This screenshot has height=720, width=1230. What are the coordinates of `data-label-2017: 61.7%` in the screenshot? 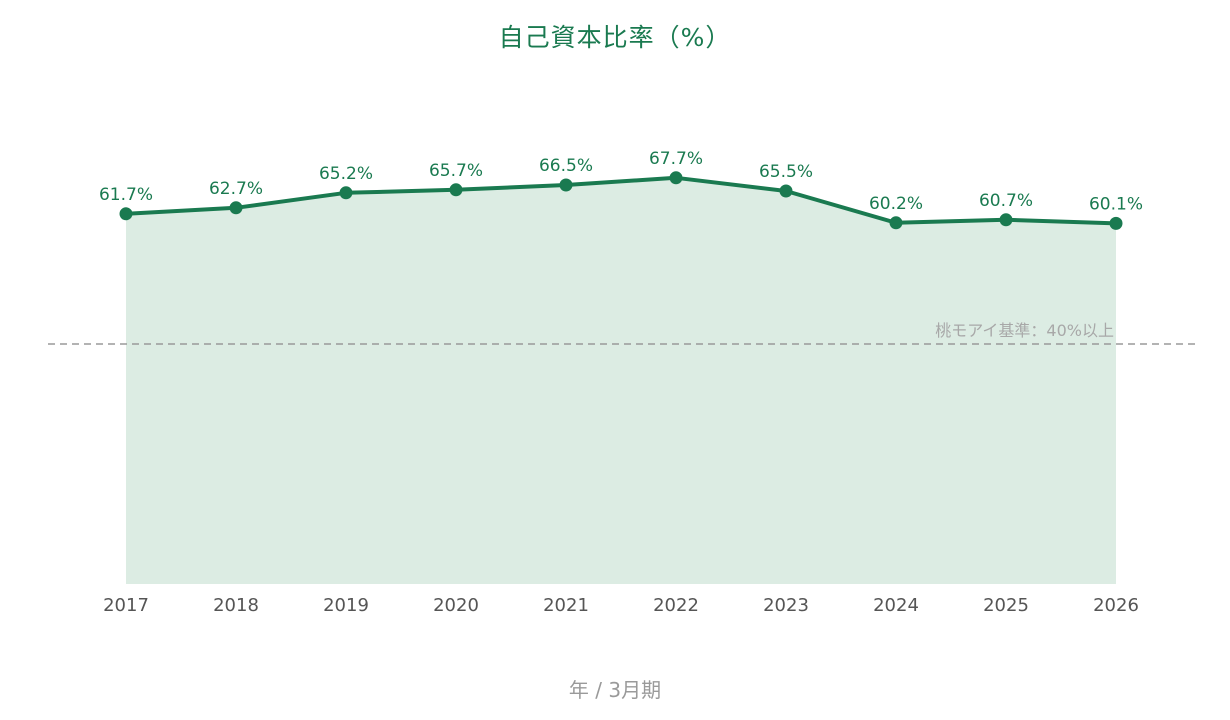 It's located at (126, 195).